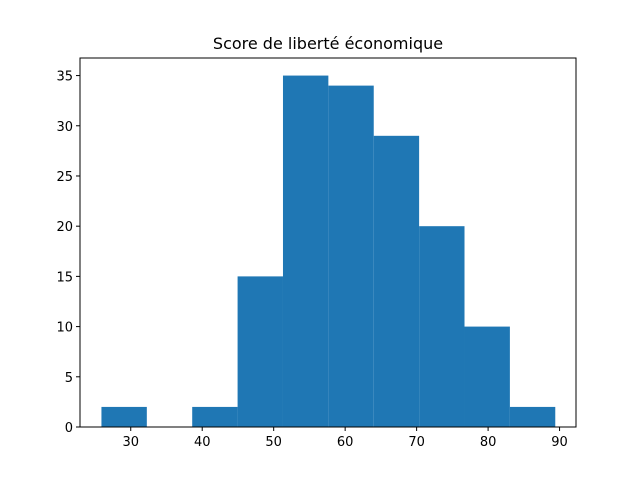 This screenshot has height=480, width=640. What do you see at coordinates (64, 177) in the screenshot?
I see `y-tick-label: 25` at bounding box center [64, 177].